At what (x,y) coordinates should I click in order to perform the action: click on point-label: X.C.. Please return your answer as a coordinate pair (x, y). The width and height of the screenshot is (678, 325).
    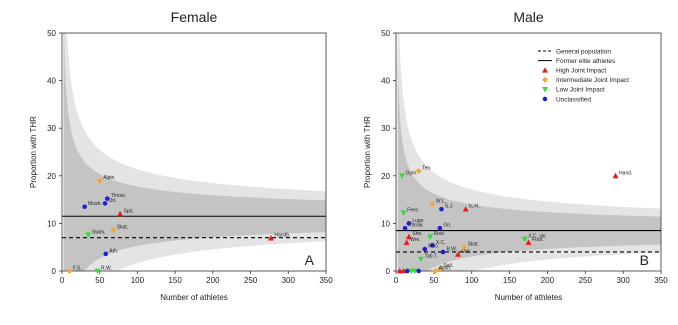
    Looking at the image, I should click on (441, 243).